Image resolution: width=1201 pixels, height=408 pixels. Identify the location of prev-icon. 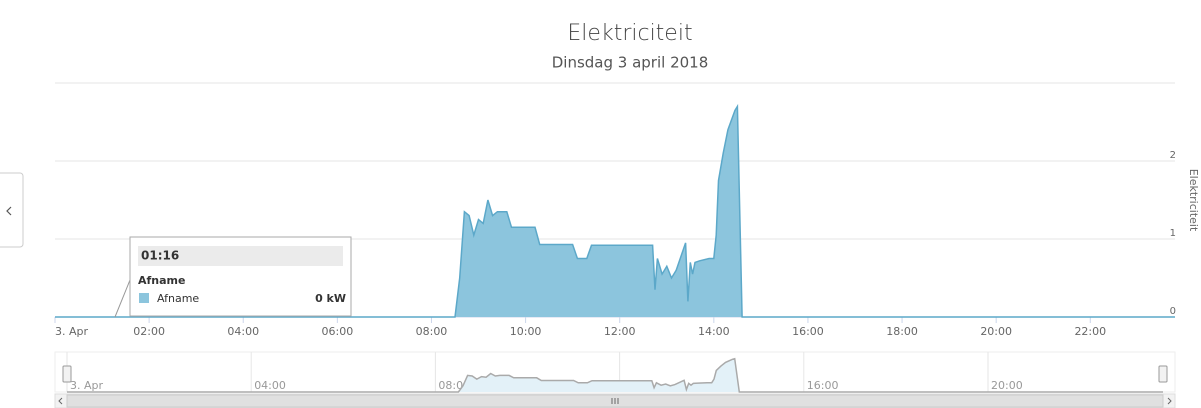
(9, 211).